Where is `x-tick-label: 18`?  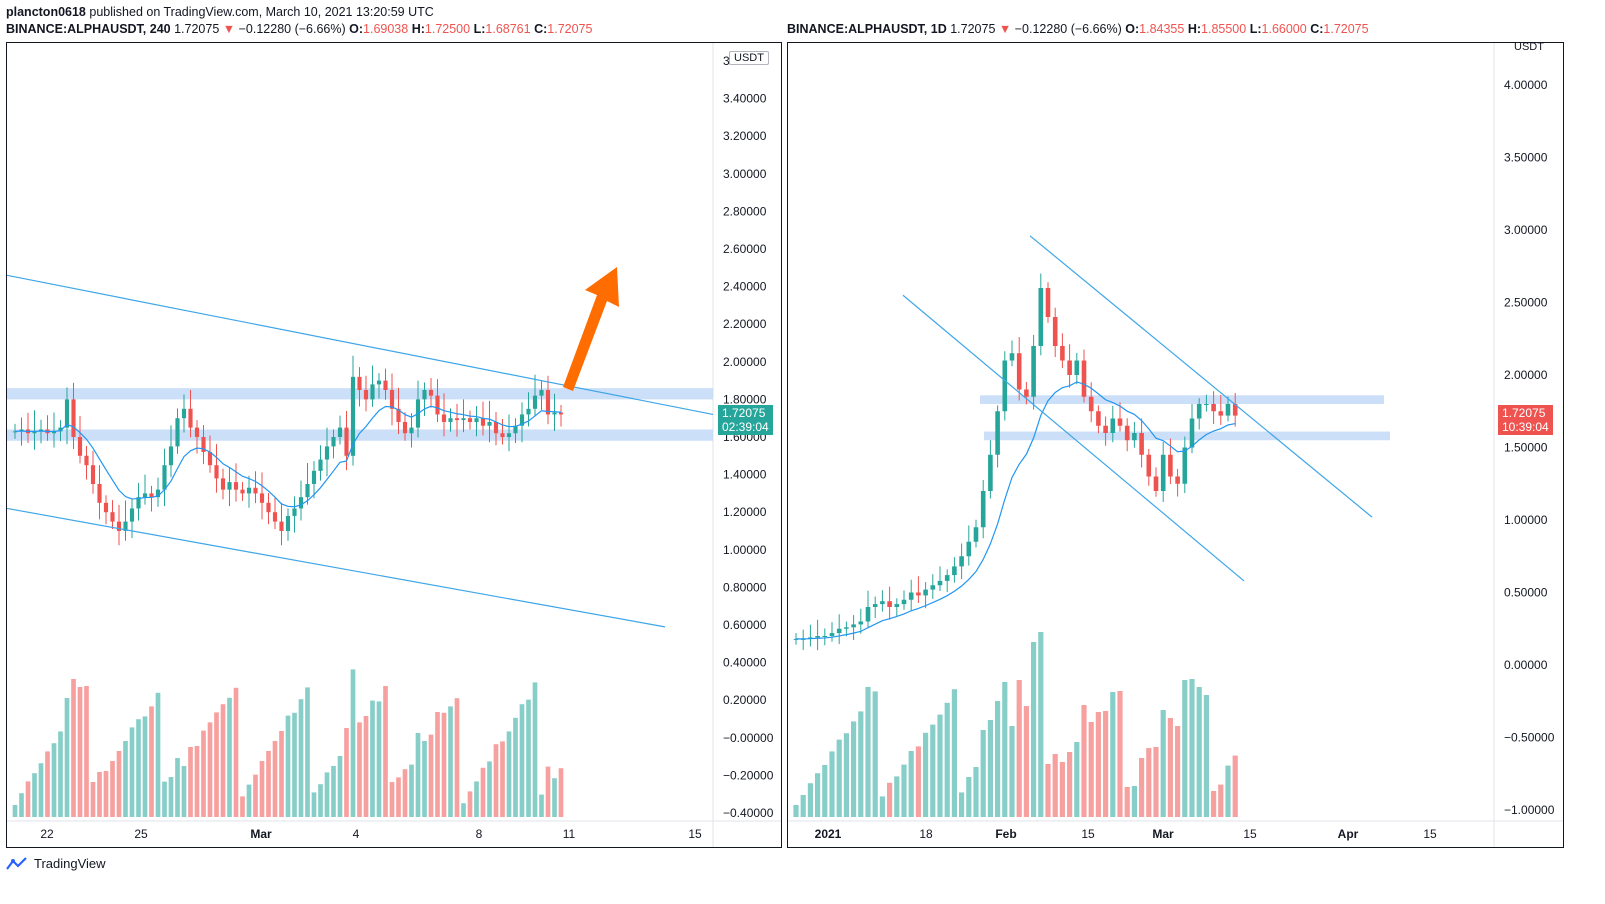 x-tick-label: 18 is located at coordinates (926, 834).